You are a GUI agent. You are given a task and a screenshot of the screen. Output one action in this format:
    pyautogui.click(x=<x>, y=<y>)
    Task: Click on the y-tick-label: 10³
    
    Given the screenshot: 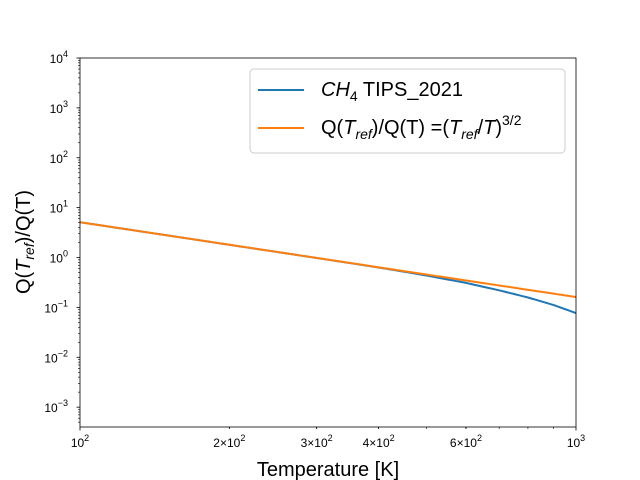 What is the action you would take?
    pyautogui.click(x=59, y=107)
    